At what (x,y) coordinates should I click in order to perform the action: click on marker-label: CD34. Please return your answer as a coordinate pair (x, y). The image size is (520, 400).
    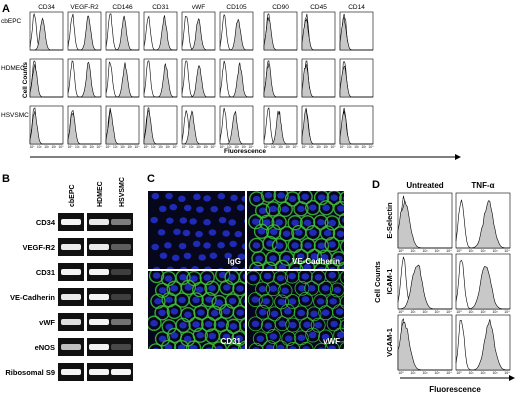
    Looking at the image, I should click on (46, 7).